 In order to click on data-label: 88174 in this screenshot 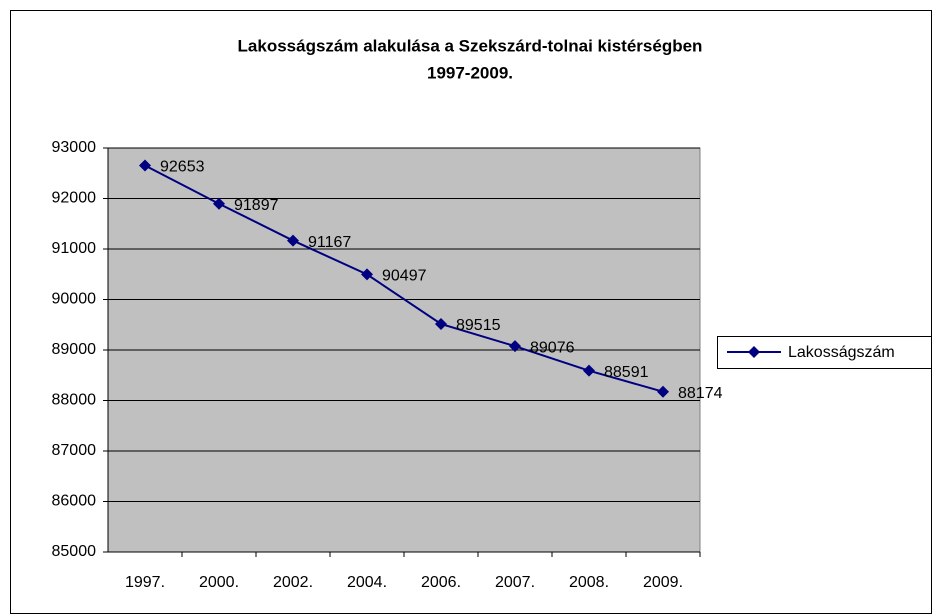, I will do `click(700, 393)`.